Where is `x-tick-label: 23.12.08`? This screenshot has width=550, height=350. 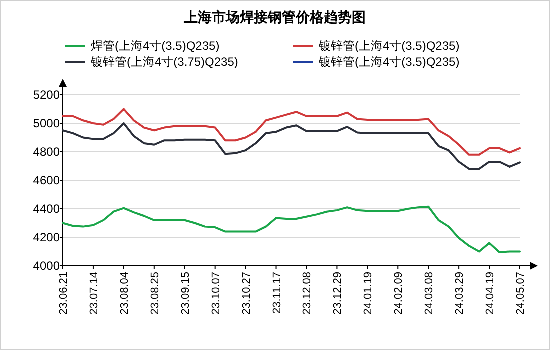 x-tick-label: 23.12.08 is located at coordinates (308, 293).